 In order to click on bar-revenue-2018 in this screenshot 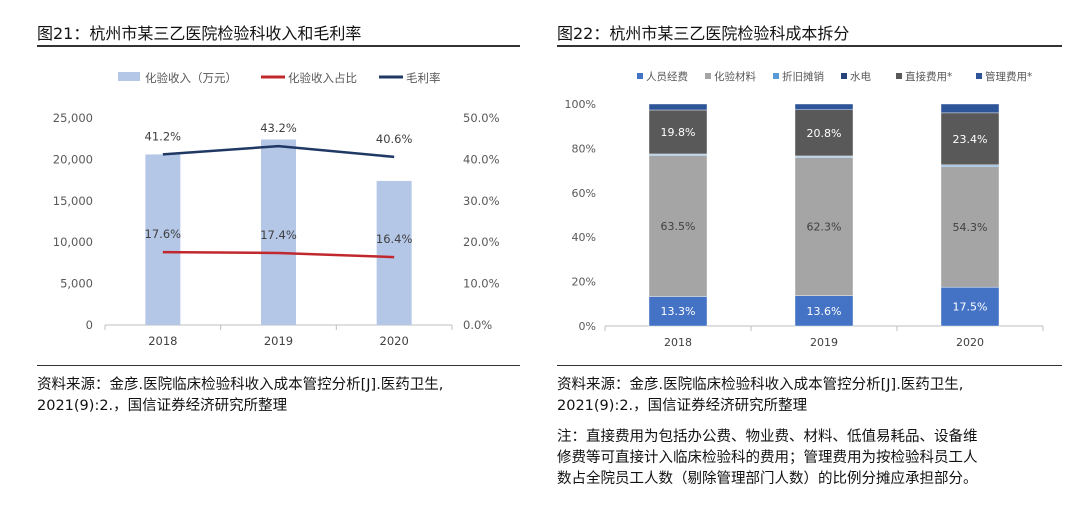, I will do `click(163, 239)`.